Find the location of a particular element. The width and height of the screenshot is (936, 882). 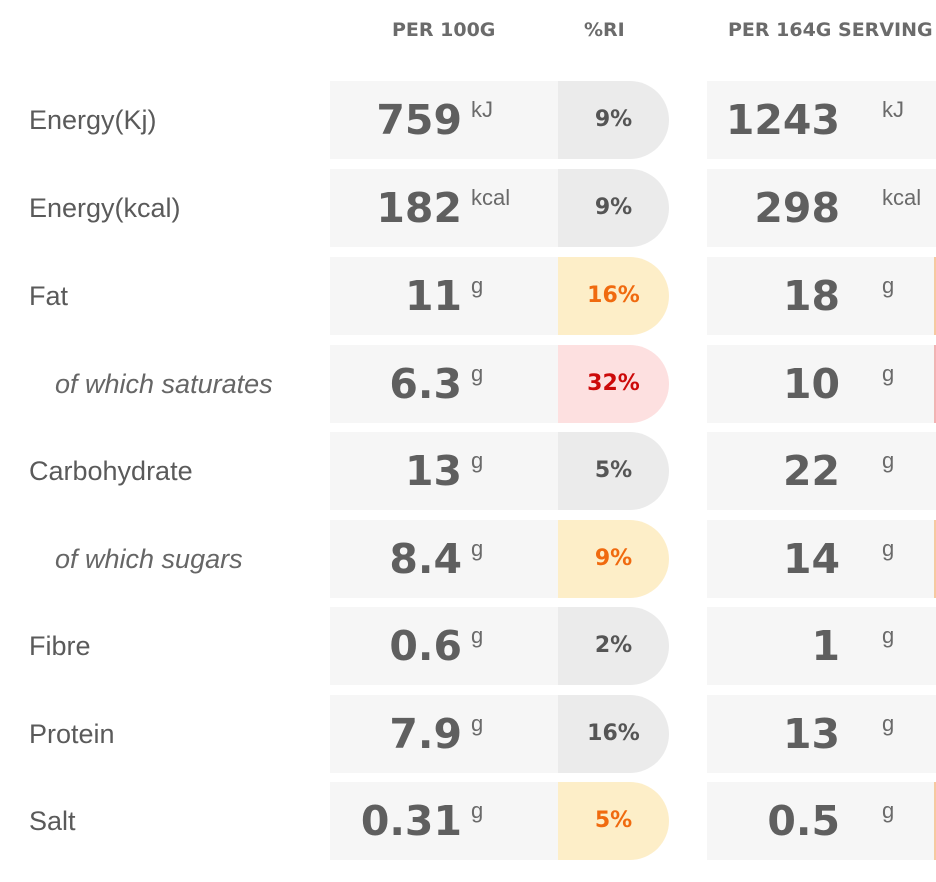

per-100g-cell: 7.9 g is located at coordinates (444, 734).